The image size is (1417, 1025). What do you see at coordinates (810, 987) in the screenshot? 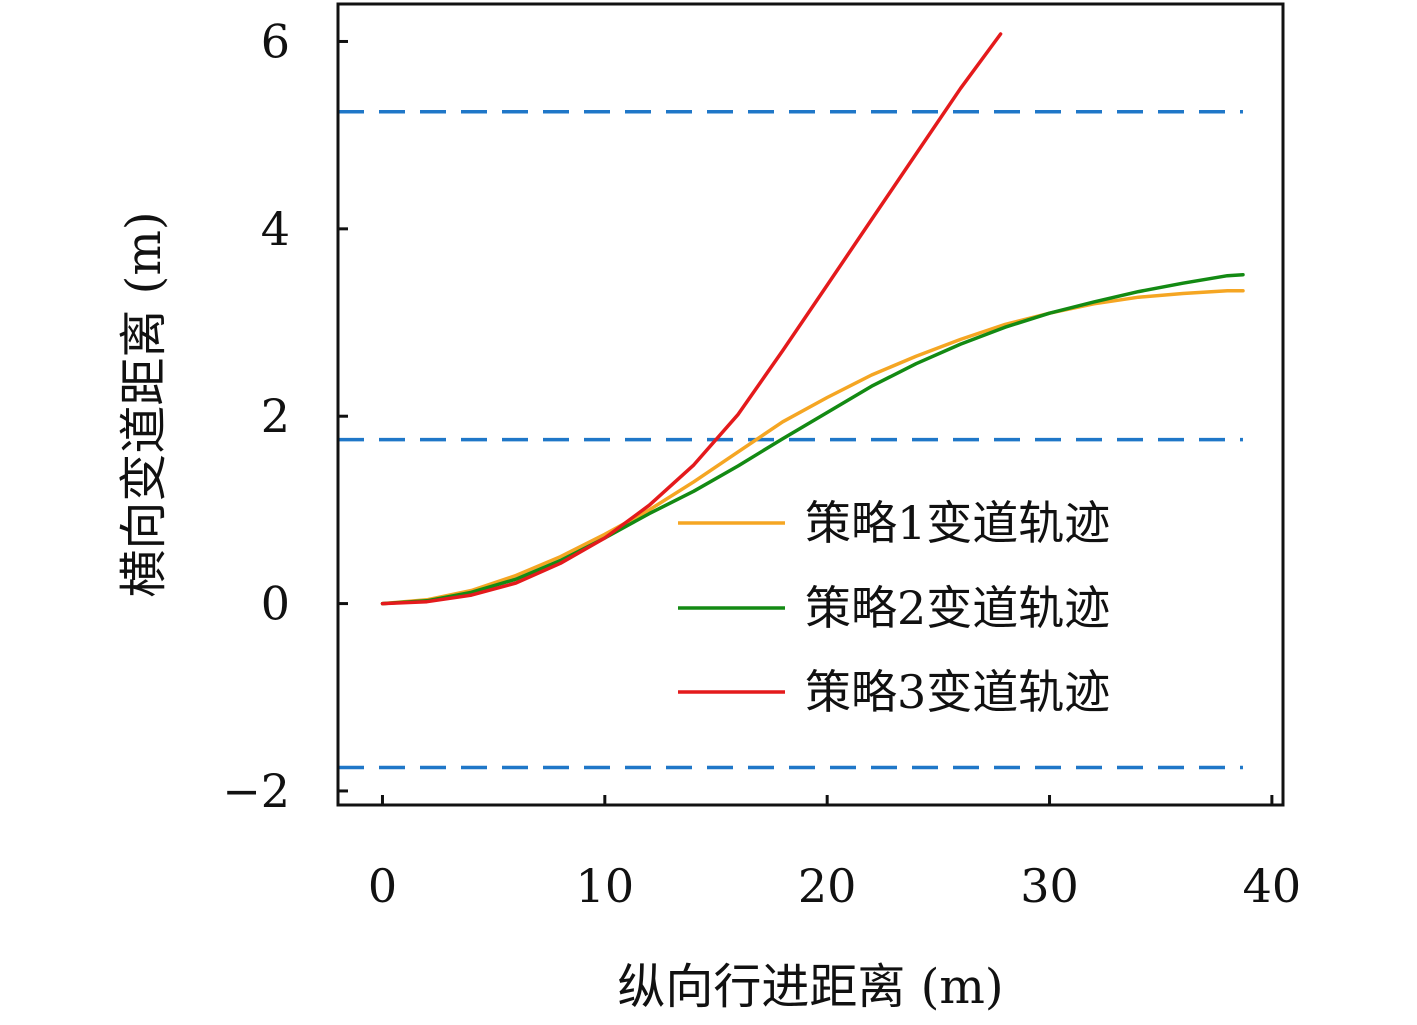
I see `x-axis-label: 纵向行进距离 (m)` at bounding box center [810, 987].